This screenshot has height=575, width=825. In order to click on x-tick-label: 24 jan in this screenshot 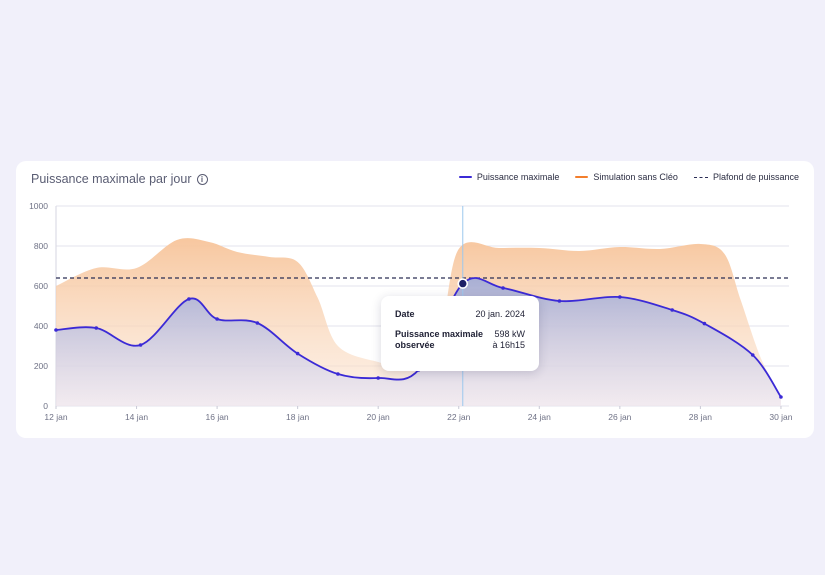, I will do `click(539, 417)`.